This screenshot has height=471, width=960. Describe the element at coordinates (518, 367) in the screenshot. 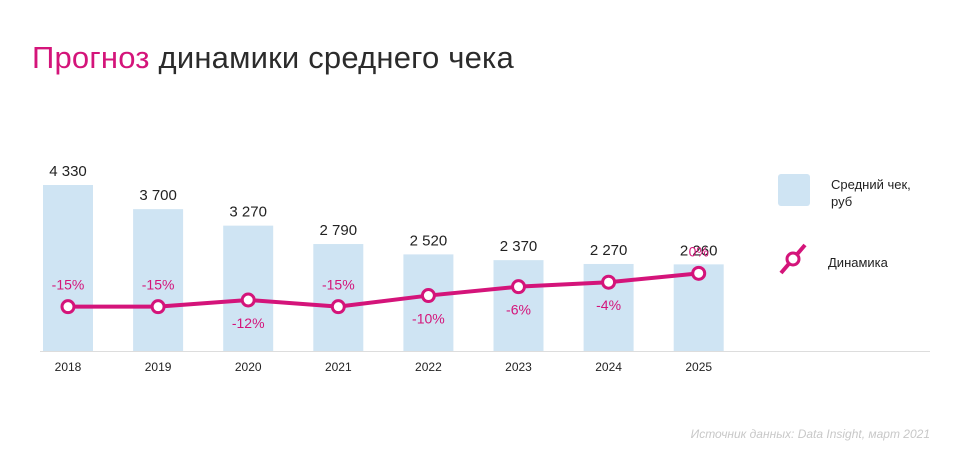

I see `x-tick-label: 2023` at that location.